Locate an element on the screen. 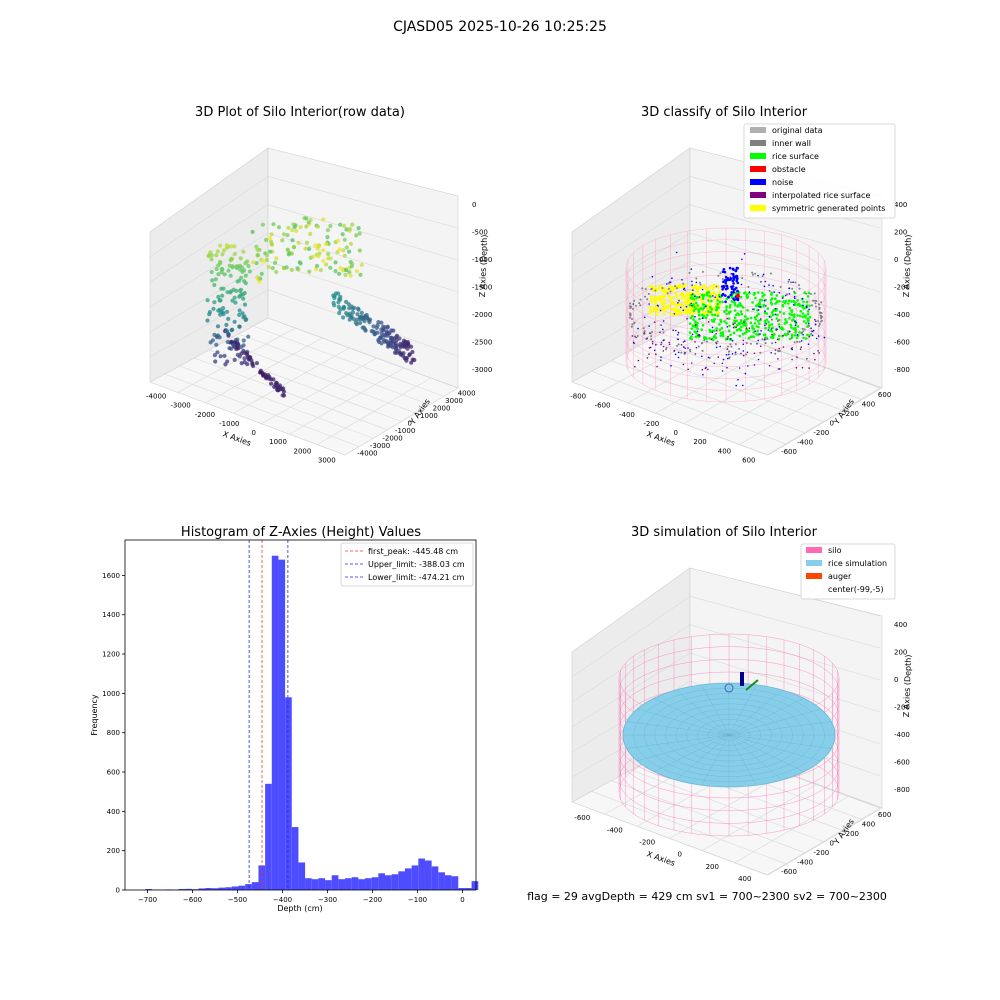  raw-3d-gridlines is located at coordinates (304, 301).